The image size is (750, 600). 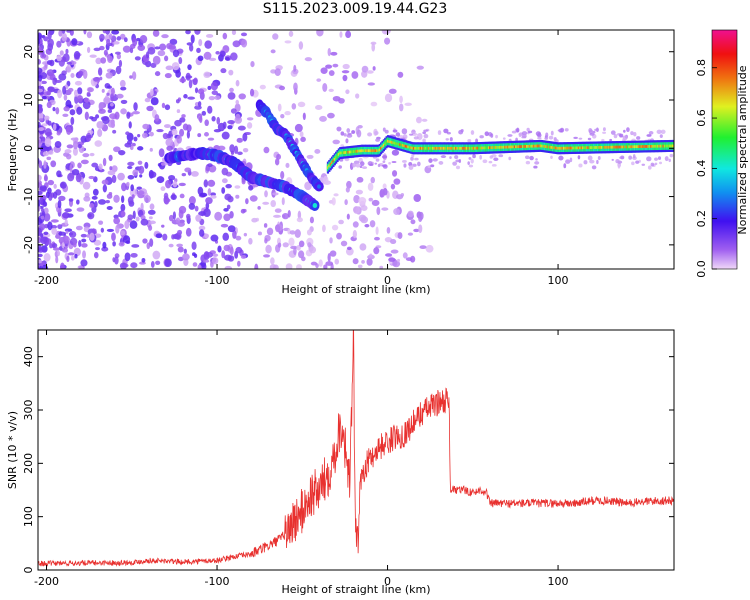 I want to click on colorbar-frame, so click(x=724, y=149).